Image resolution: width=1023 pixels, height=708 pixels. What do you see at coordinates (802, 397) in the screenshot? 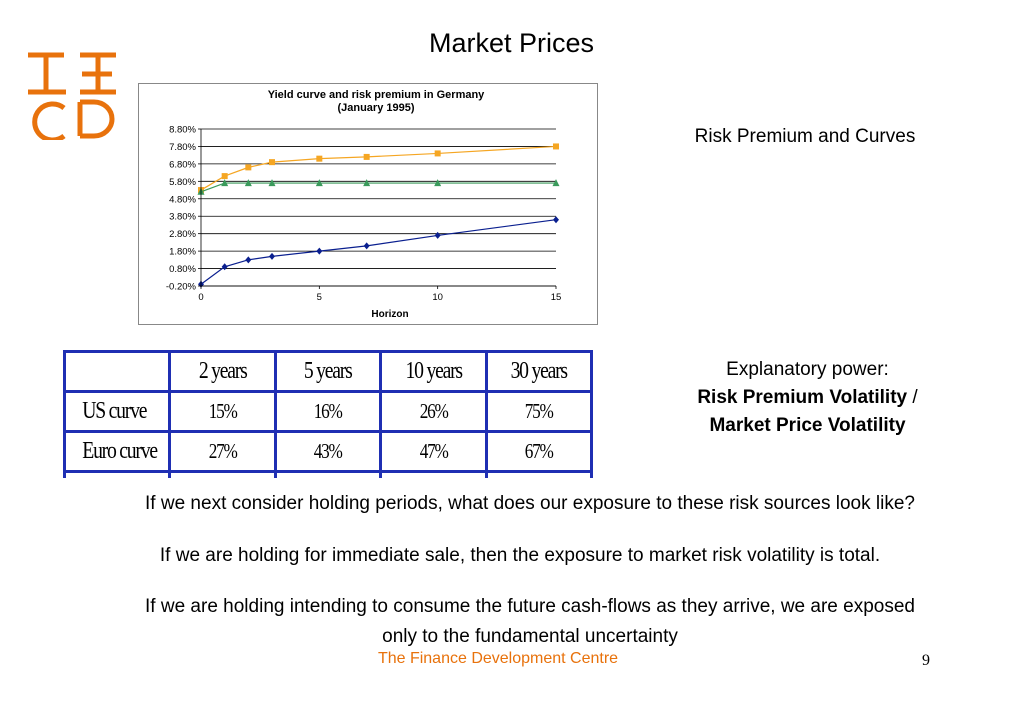
I see `explanatory-numerator: Risk Premium Volatility` at bounding box center [802, 397].